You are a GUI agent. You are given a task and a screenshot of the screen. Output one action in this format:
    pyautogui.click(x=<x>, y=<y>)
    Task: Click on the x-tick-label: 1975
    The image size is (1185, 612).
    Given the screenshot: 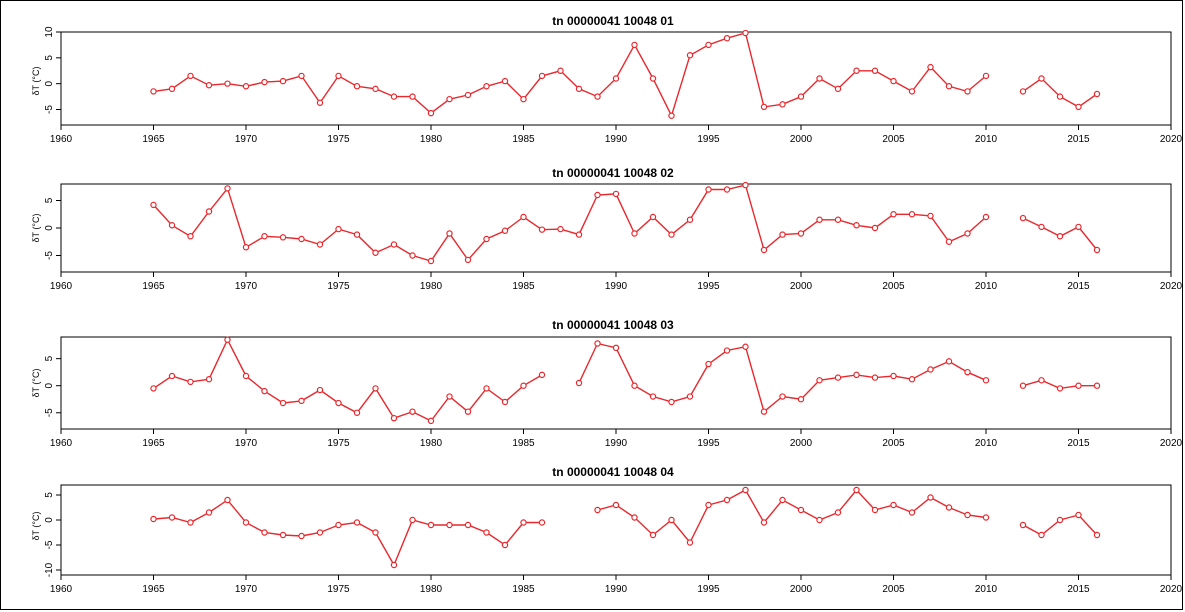 What is the action you would take?
    pyautogui.click(x=338, y=589)
    